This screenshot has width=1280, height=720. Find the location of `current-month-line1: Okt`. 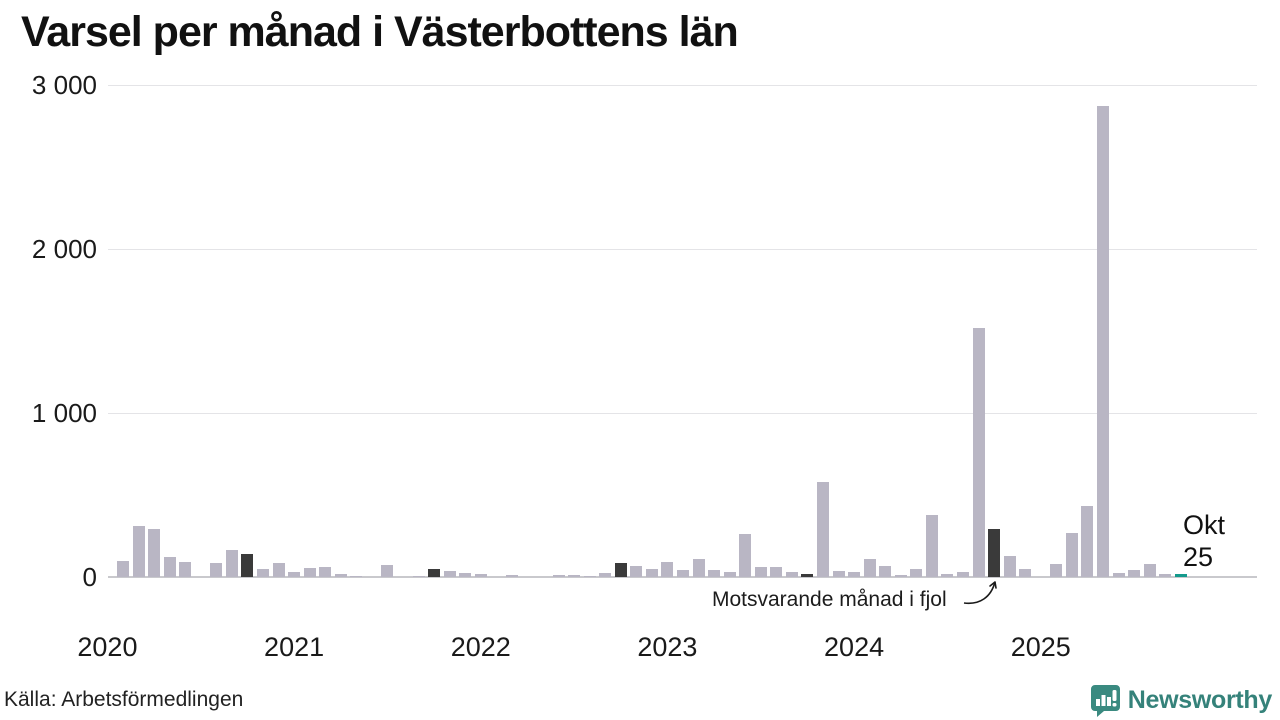

current-month-line1: Okt is located at coordinates (1204, 525).